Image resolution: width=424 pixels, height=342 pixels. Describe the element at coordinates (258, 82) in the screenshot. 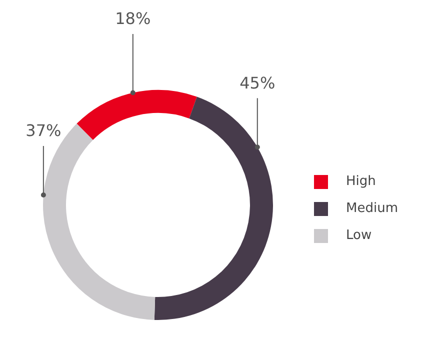

I see `data-label: 45%` at that location.